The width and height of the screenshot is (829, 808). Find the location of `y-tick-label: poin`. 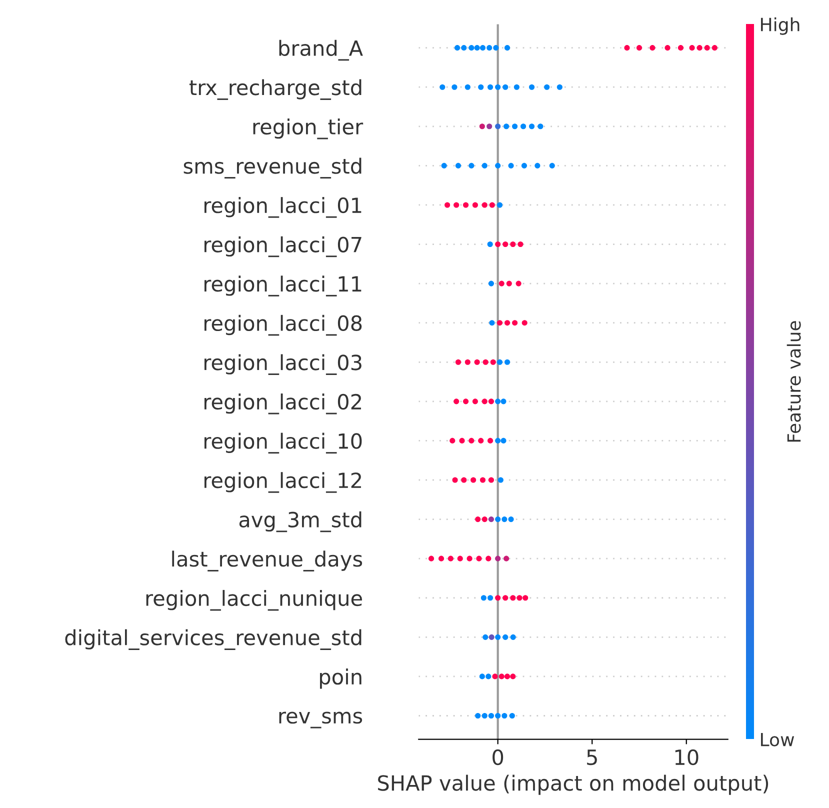

y-tick-label: poin is located at coordinates (341, 678).